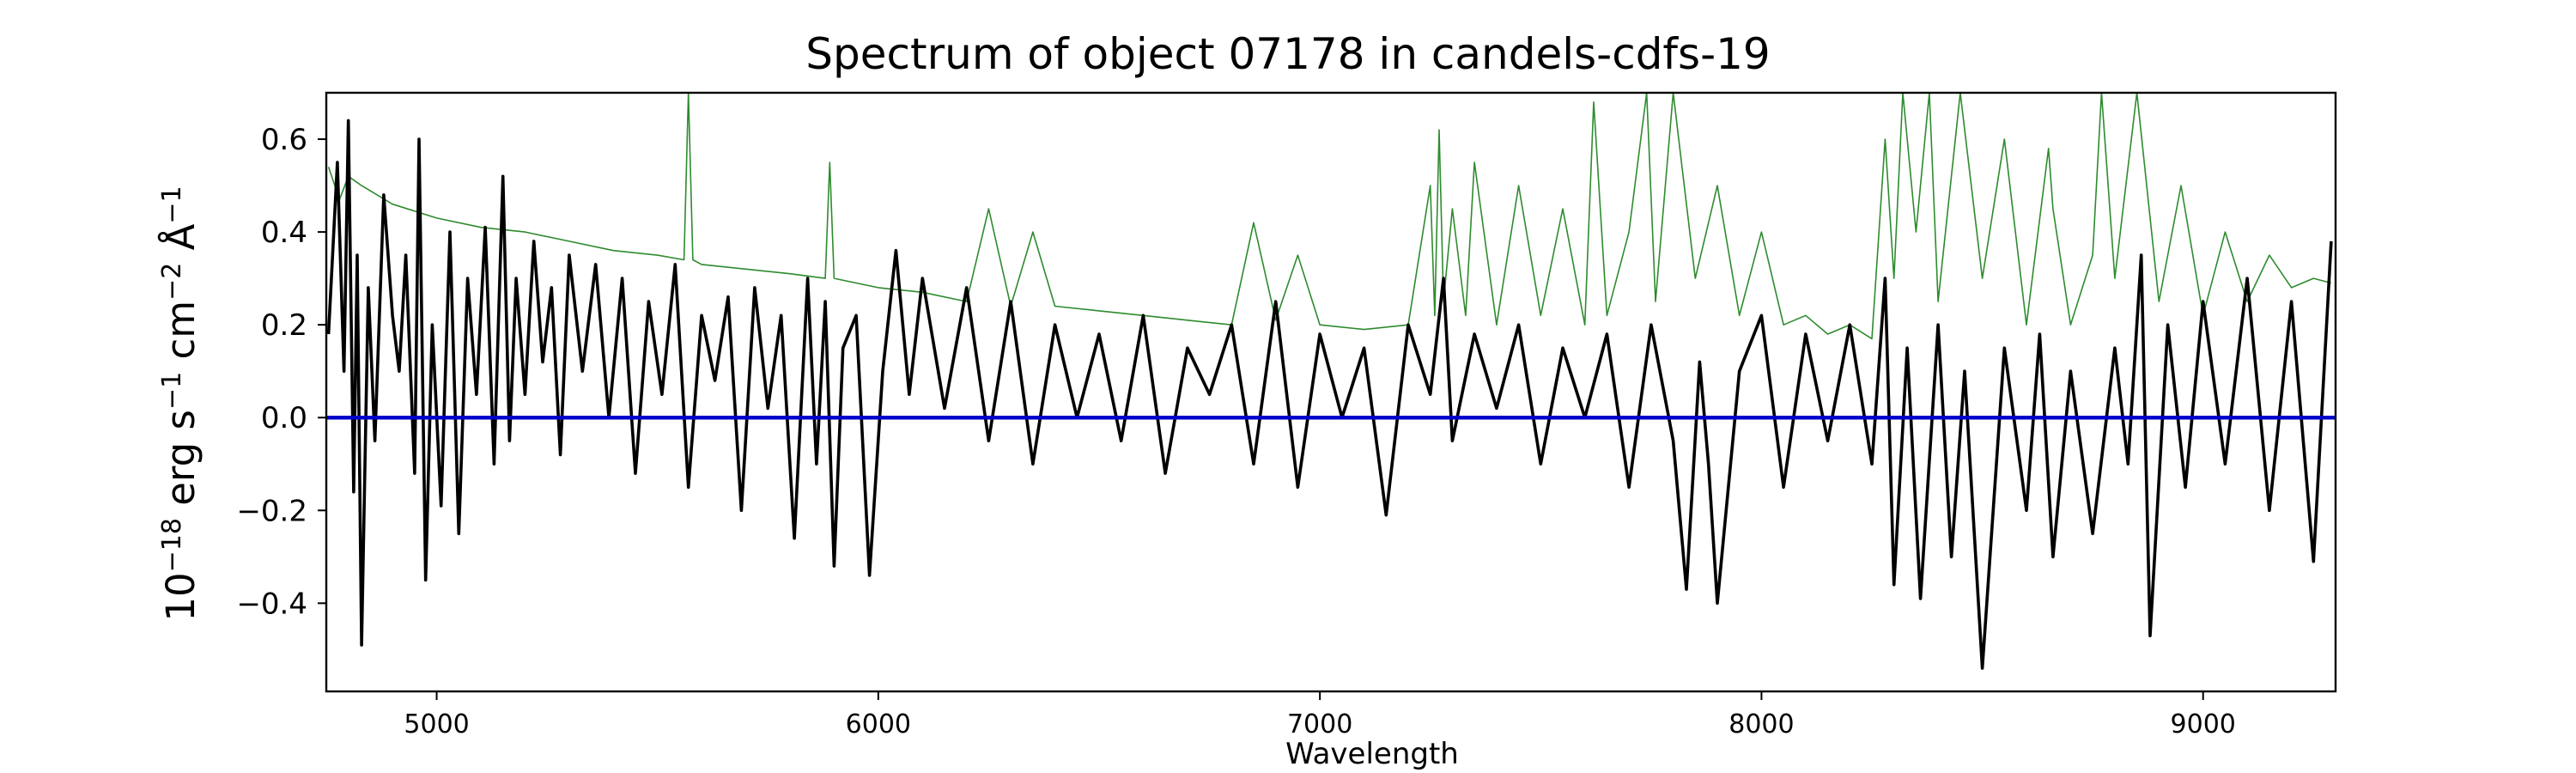  I want to click on y-tick-label: 0.2, so click(284, 325).